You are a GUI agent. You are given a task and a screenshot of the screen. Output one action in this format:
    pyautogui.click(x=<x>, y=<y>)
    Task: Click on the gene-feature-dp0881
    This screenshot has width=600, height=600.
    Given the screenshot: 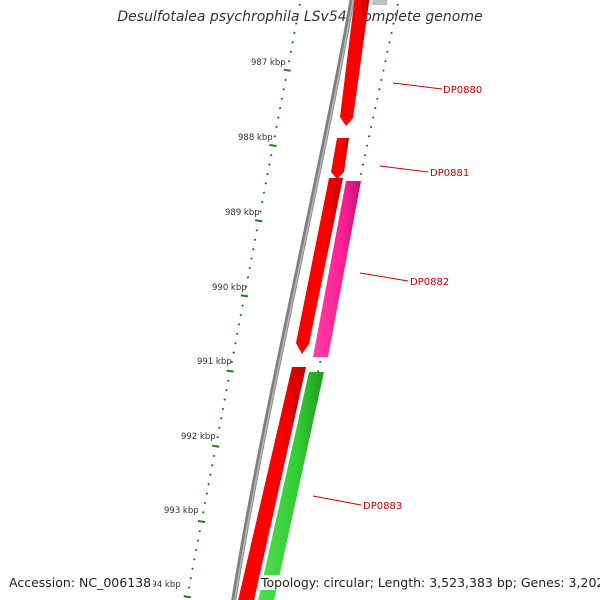 What is the action you would take?
    pyautogui.click(x=340, y=158)
    